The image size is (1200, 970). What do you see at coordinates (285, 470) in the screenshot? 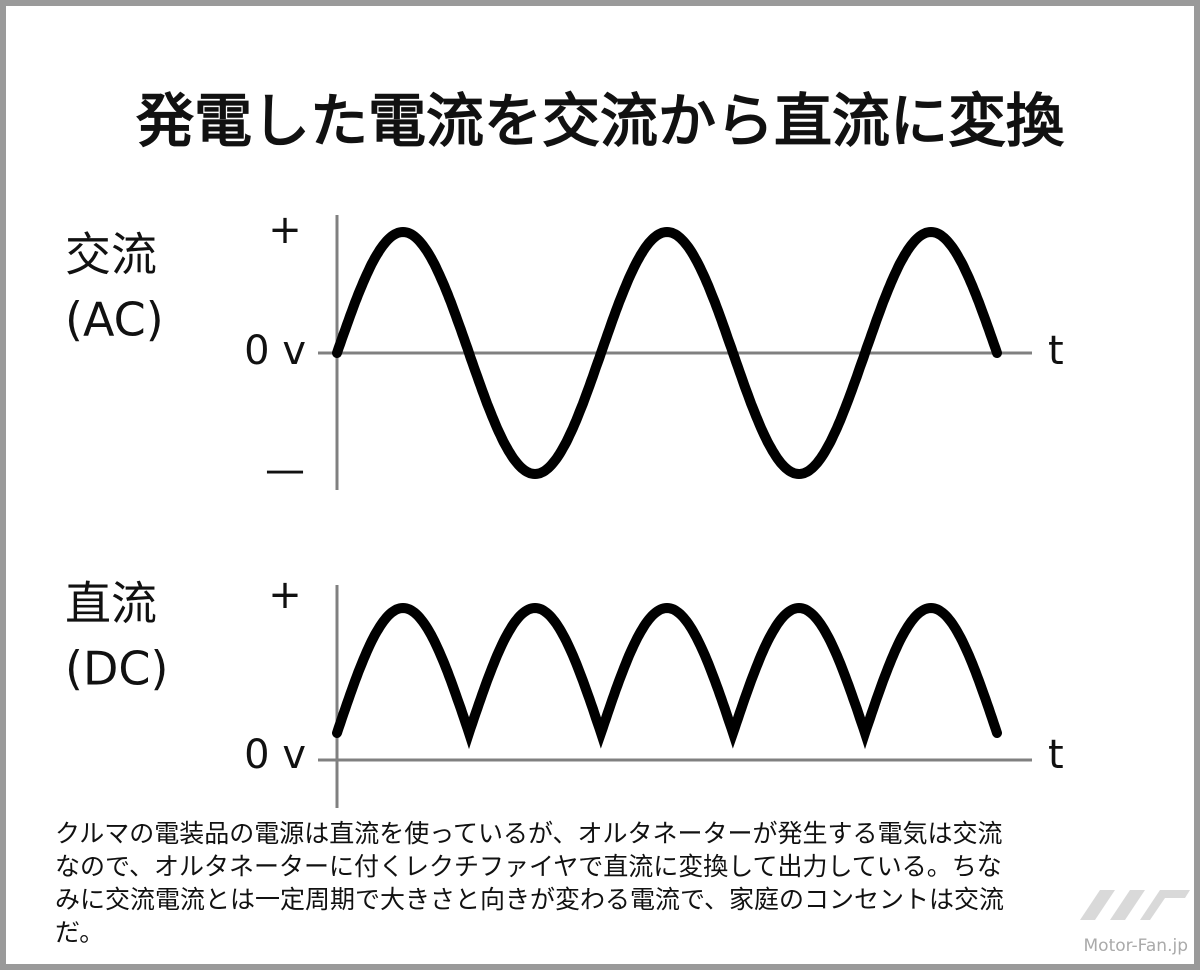
I see `minus-label: —` at bounding box center [285, 470].